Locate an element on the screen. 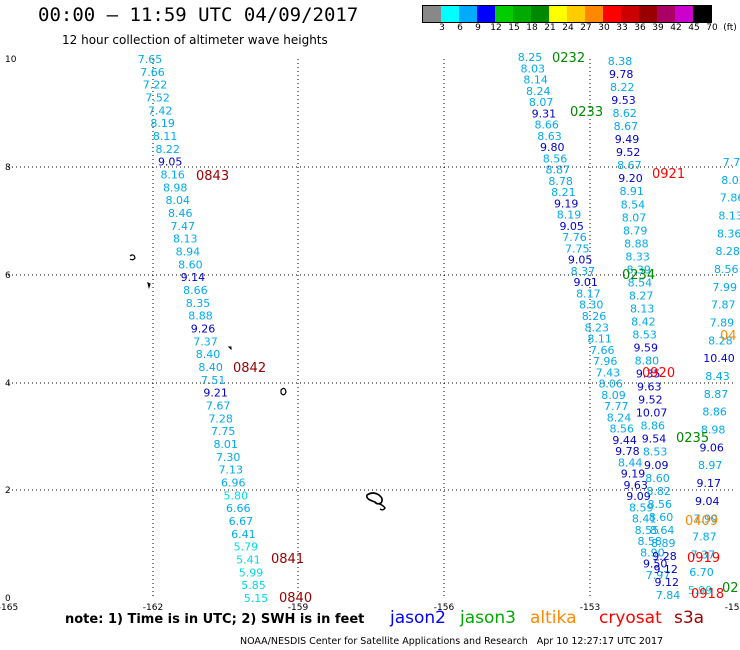 This screenshot has height=650, width=740. wave-height-value: 7.47 is located at coordinates (183, 226).